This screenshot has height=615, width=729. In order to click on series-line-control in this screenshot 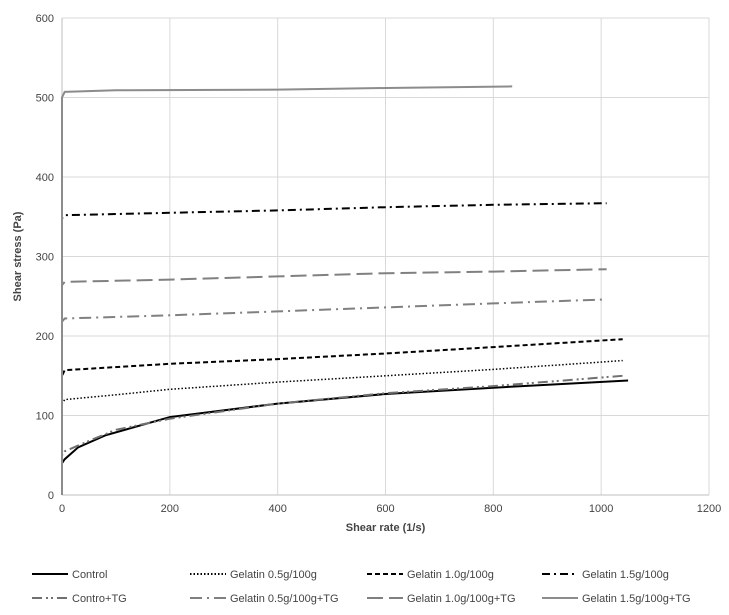, I will do `click(345, 437)`.